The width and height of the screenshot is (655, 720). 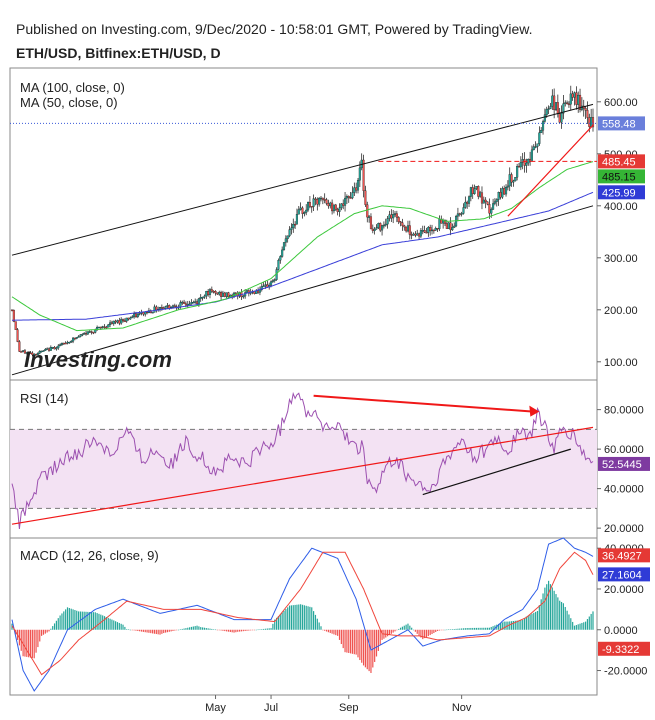 I want to click on rsi-value-box, so click(x=624, y=463).